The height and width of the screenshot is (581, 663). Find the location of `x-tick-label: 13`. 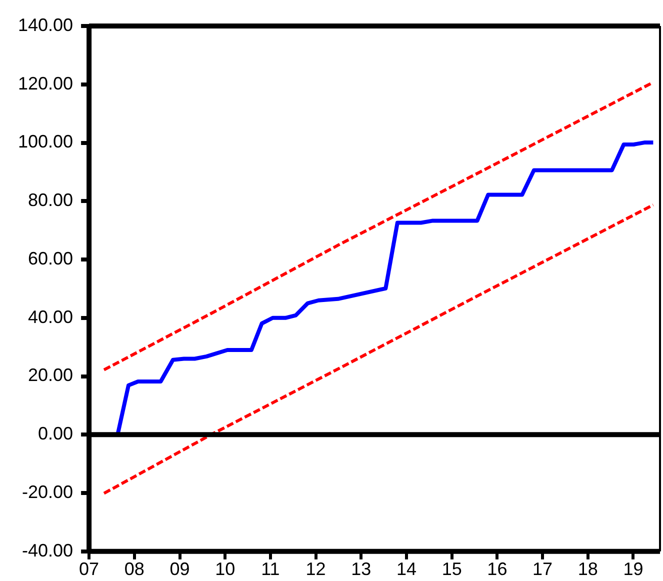

x-tick-label: 13 is located at coordinates (361, 569).